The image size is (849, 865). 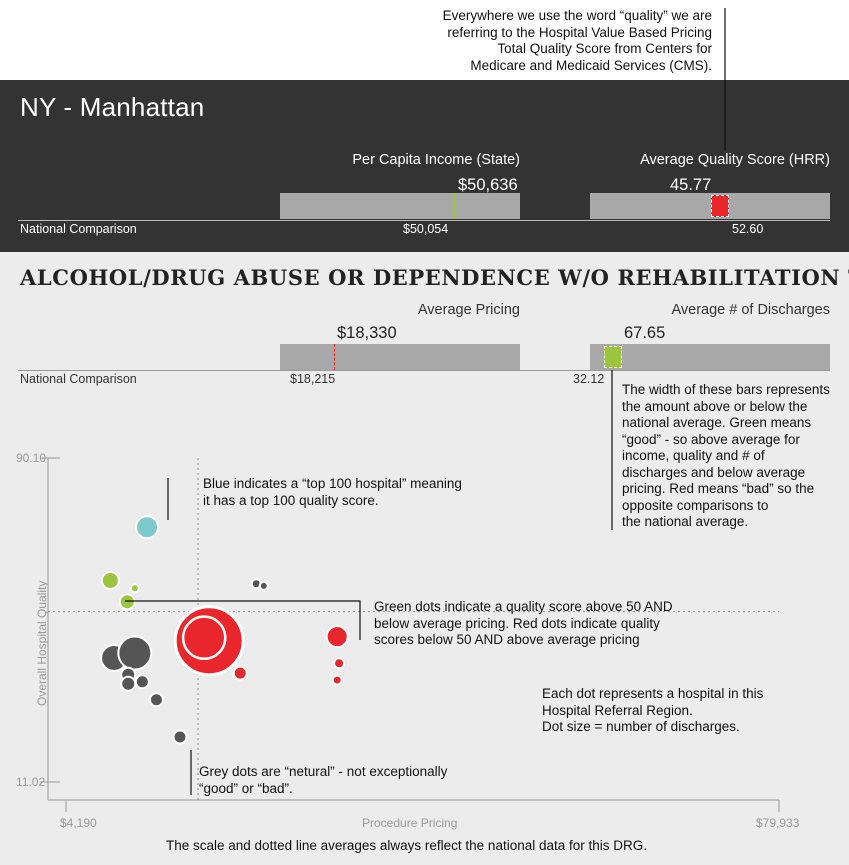 What do you see at coordinates (426, 229) in the screenshot?
I see `income-national: $50,054` at bounding box center [426, 229].